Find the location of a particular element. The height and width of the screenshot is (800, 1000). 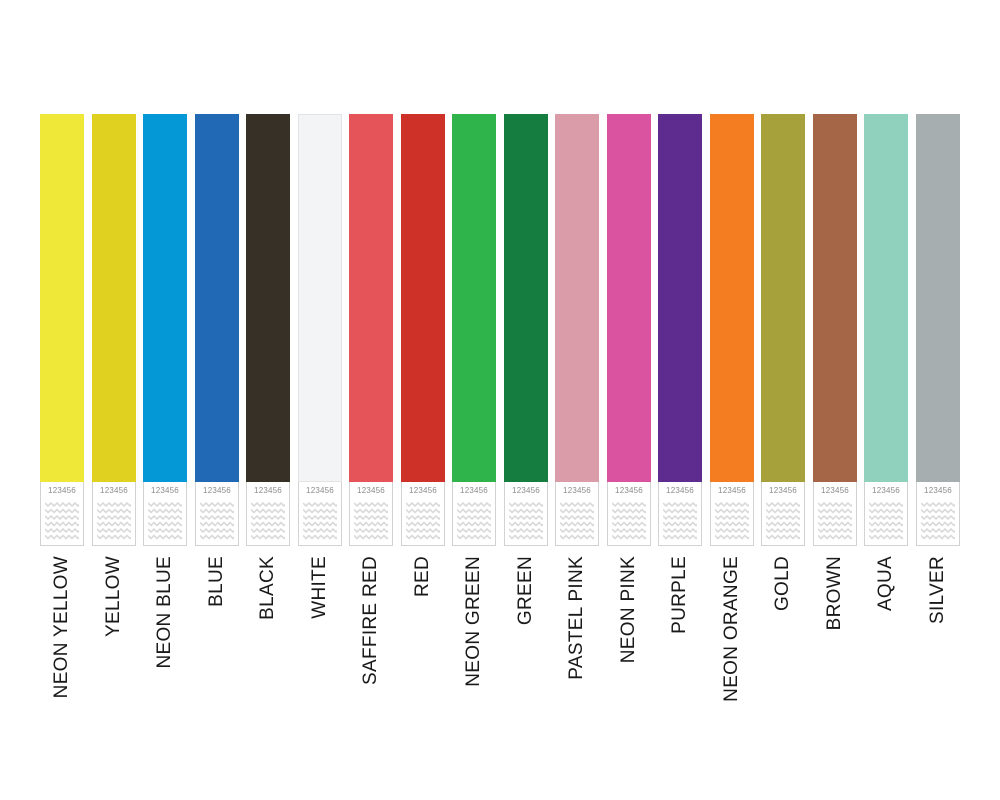

color-label-wrap: PASTEL PINK is located at coordinates (577, 671).